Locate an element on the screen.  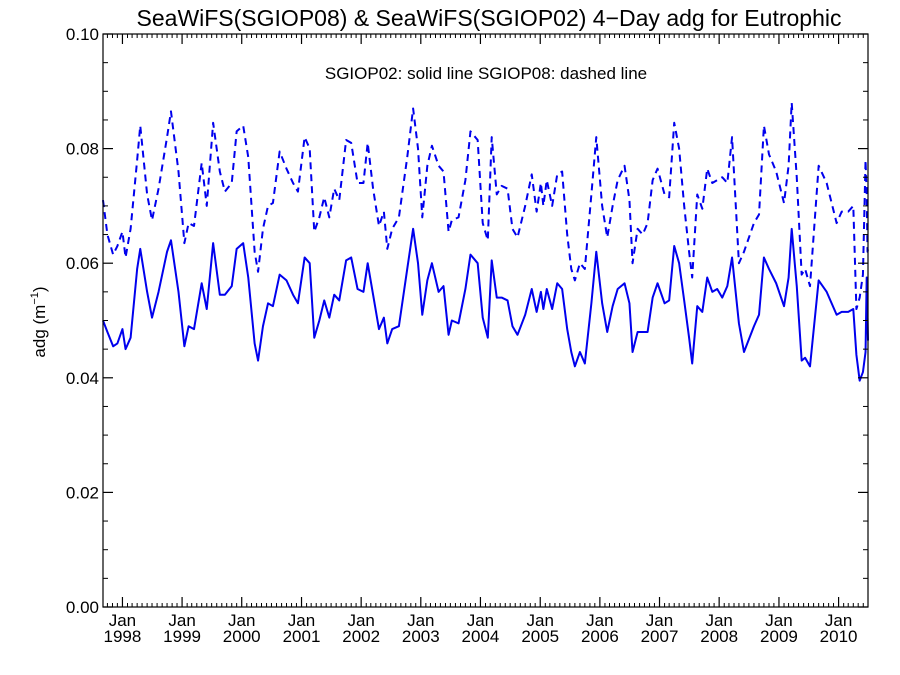
x-tick-label-year: 1998 is located at coordinates (123, 636).